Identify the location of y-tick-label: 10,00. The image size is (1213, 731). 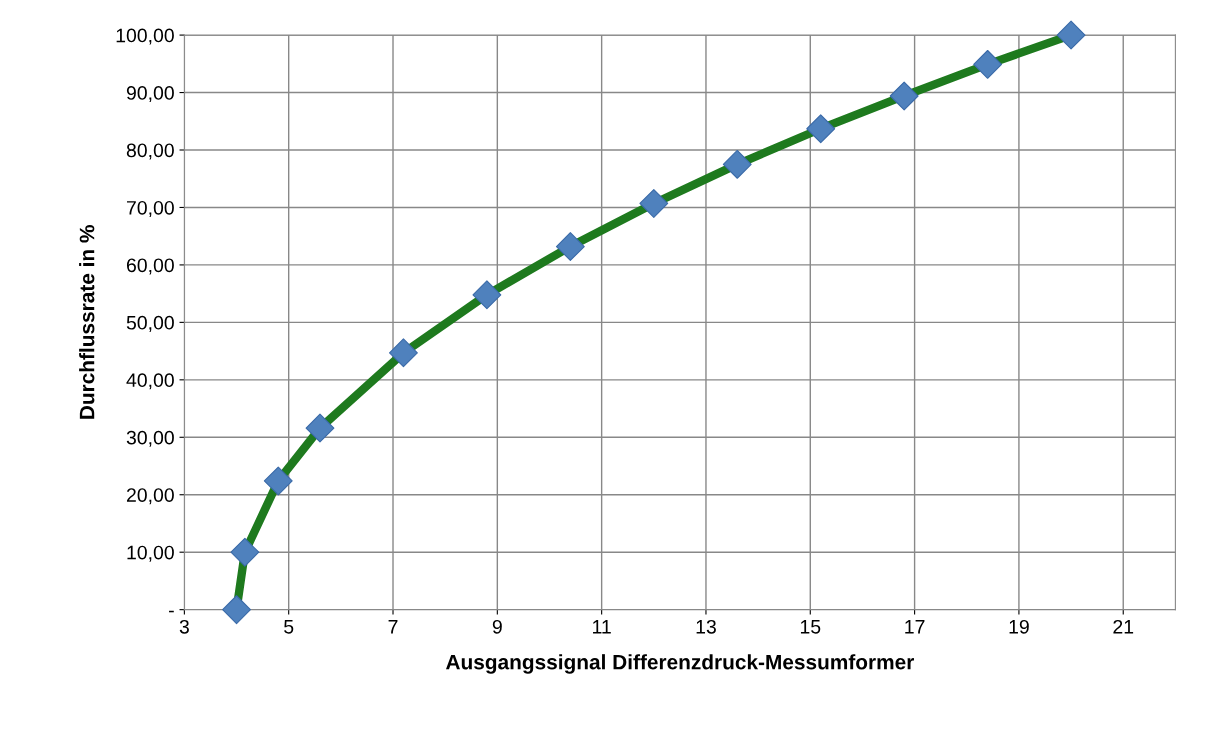
(150, 553).